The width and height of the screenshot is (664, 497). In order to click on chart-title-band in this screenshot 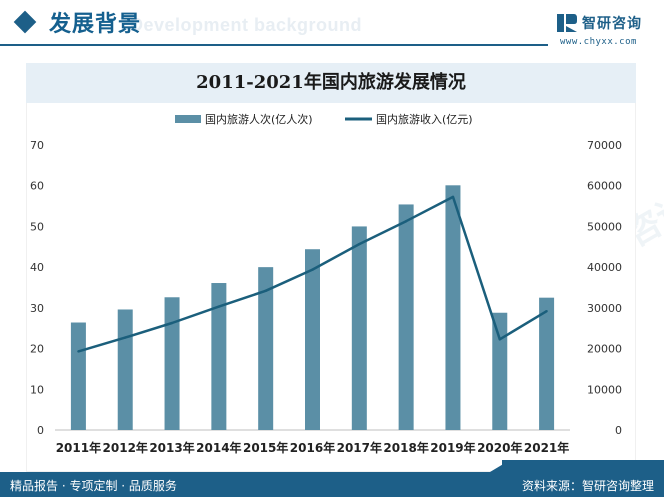, I will do `click(331, 83)`.